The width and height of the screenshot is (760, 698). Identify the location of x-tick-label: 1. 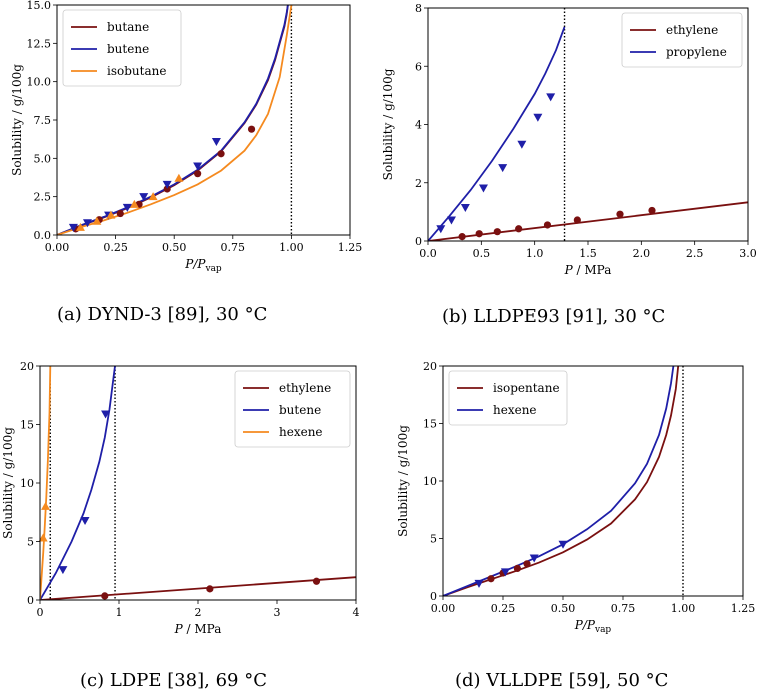
(119, 612).